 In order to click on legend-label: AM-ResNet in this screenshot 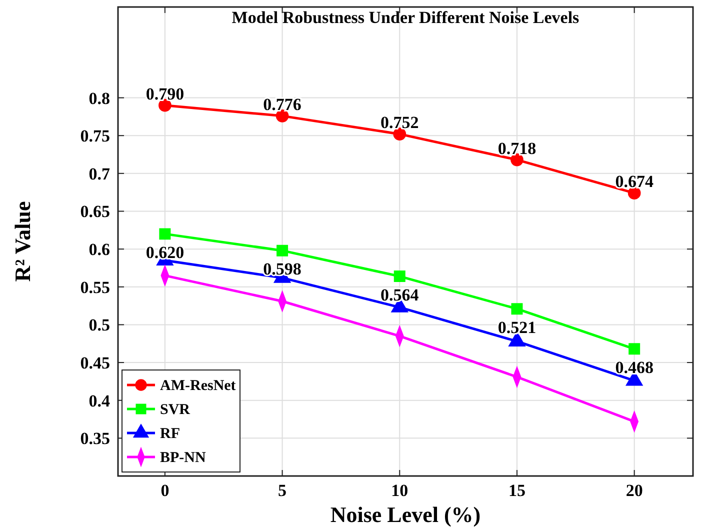, I will do `click(198, 386)`.